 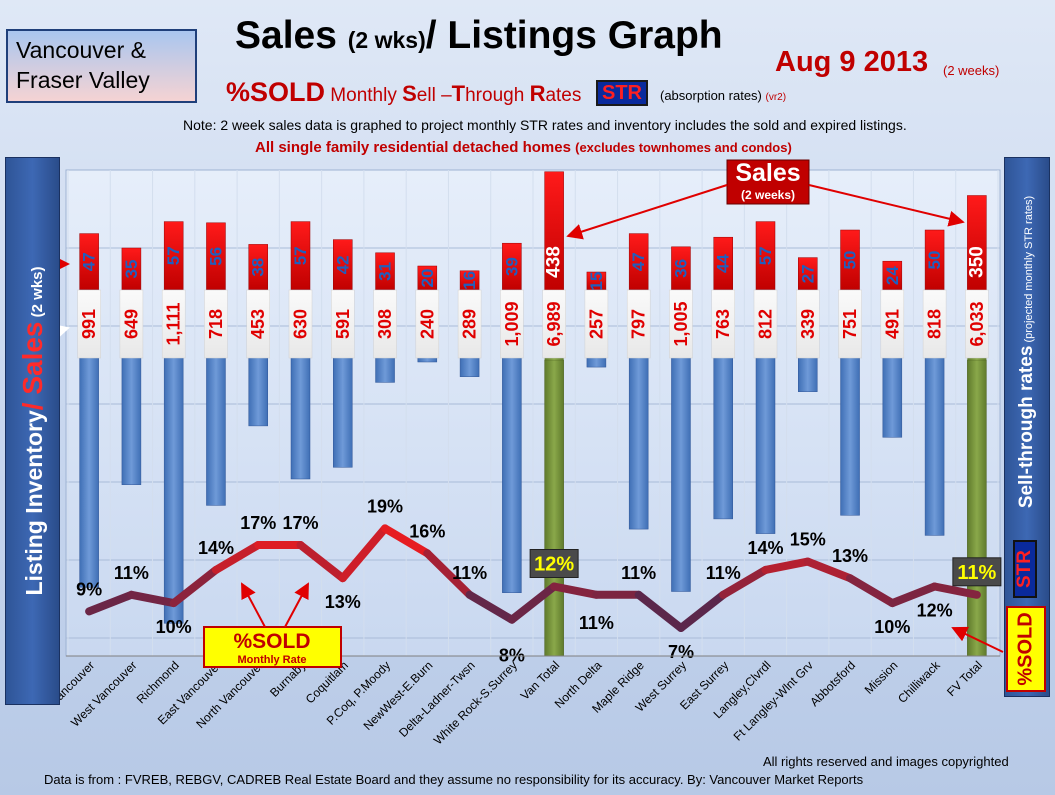 What do you see at coordinates (101, 66) in the screenshot?
I see `region-box: Vancouver & Fraser Valley` at bounding box center [101, 66].